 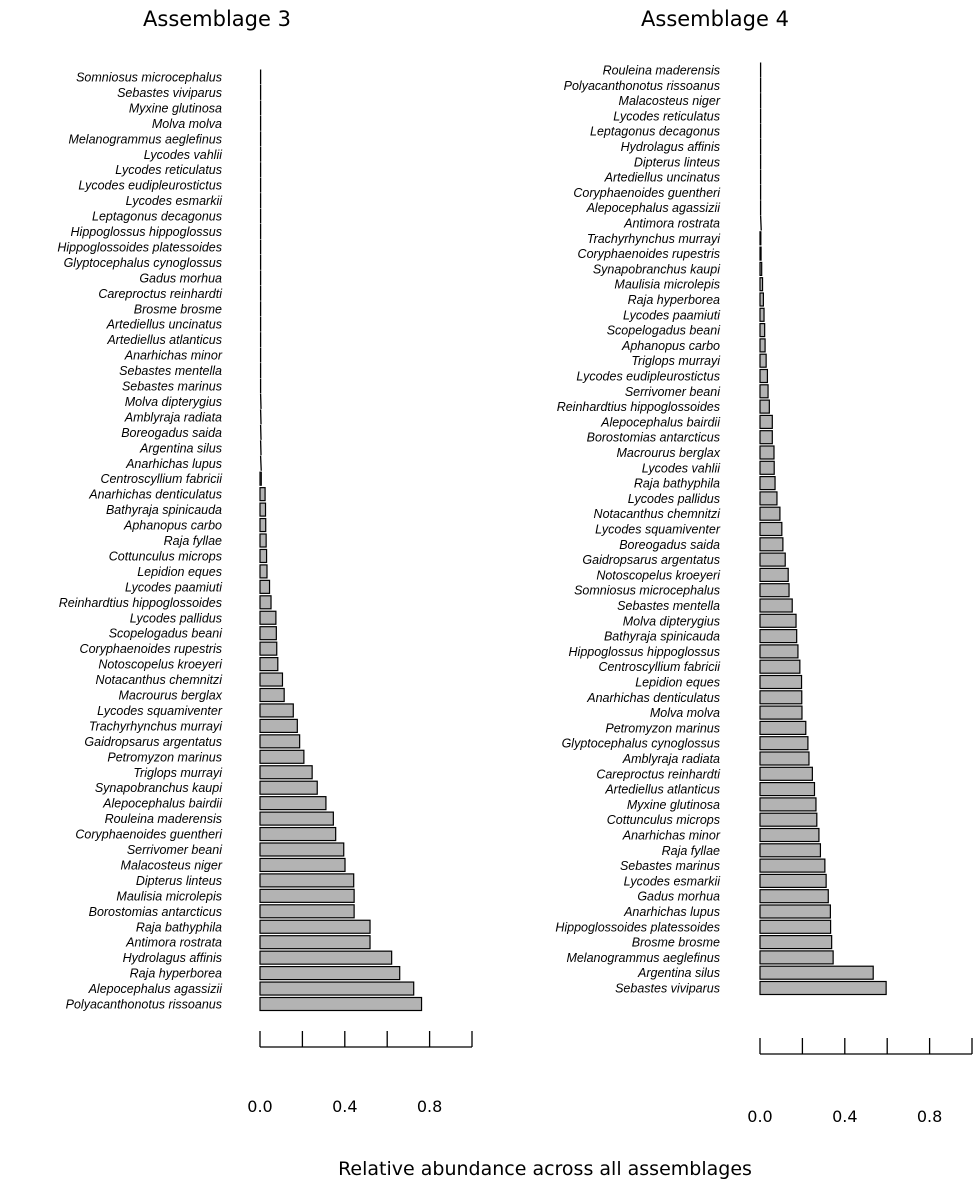 What do you see at coordinates (178, 309) in the screenshot?
I see `species-label: Brosme brosme` at bounding box center [178, 309].